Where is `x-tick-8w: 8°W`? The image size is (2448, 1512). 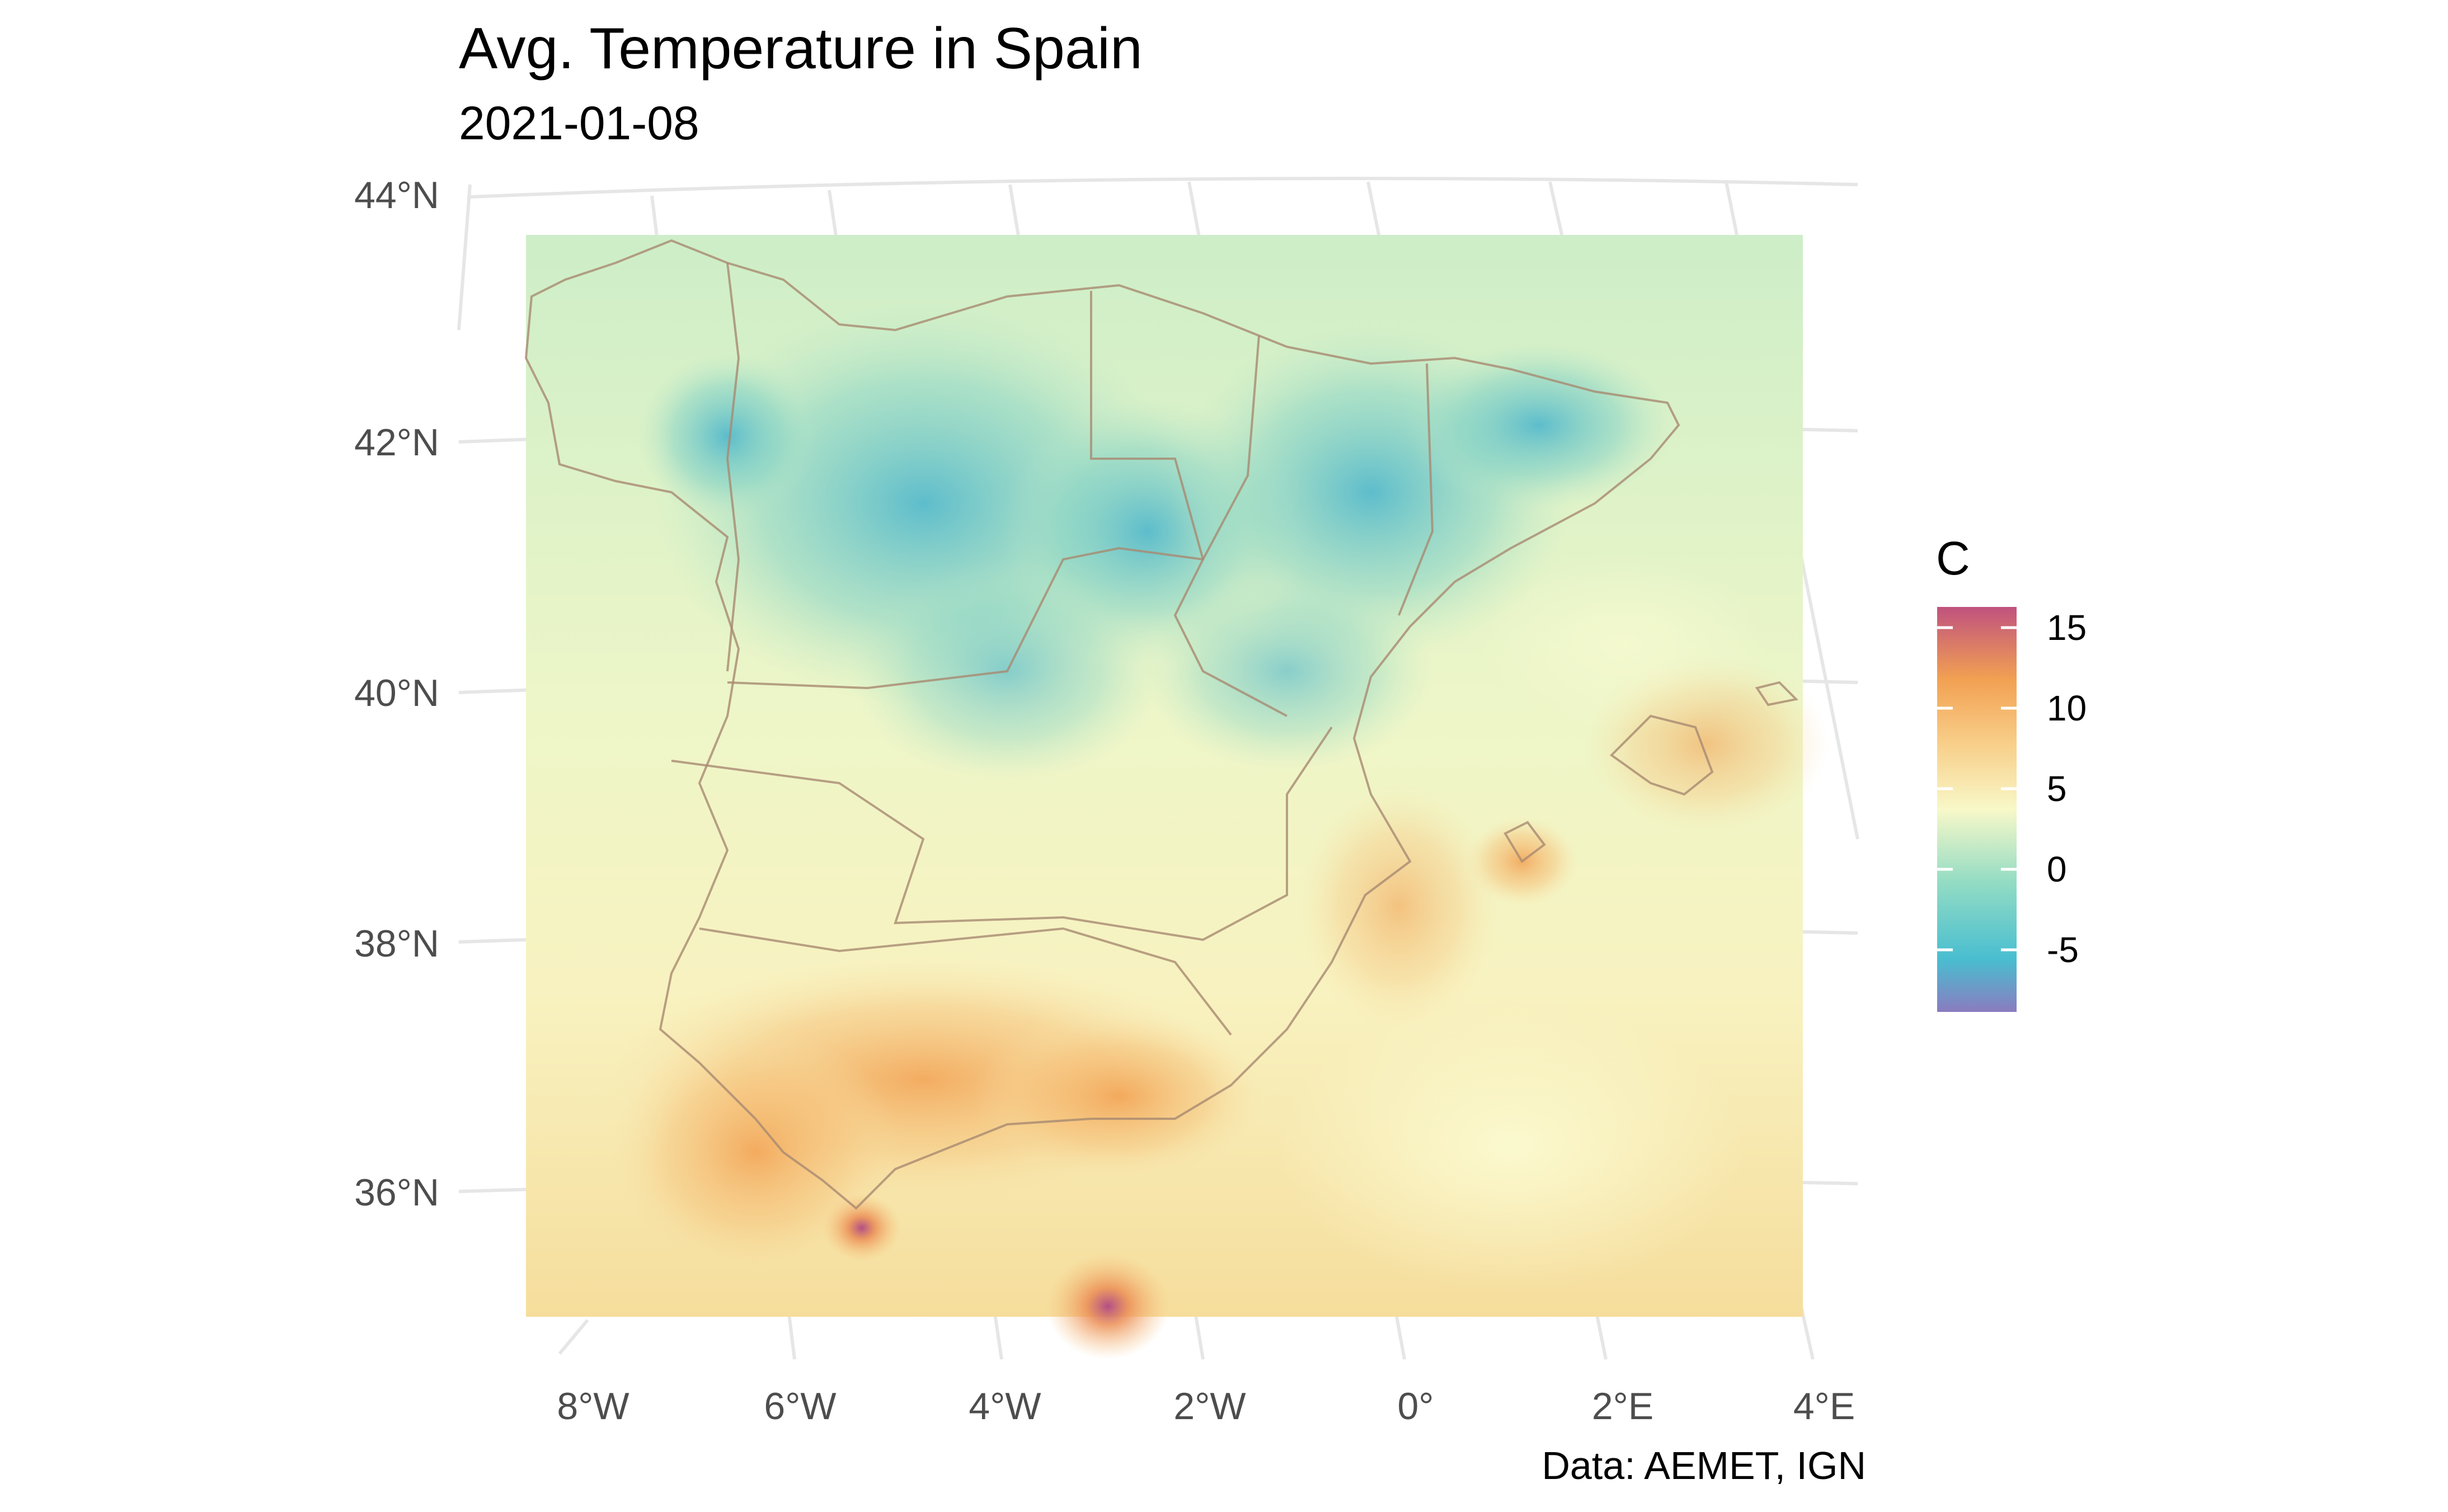
x-tick-8w: 8°W is located at coordinates (593, 1407).